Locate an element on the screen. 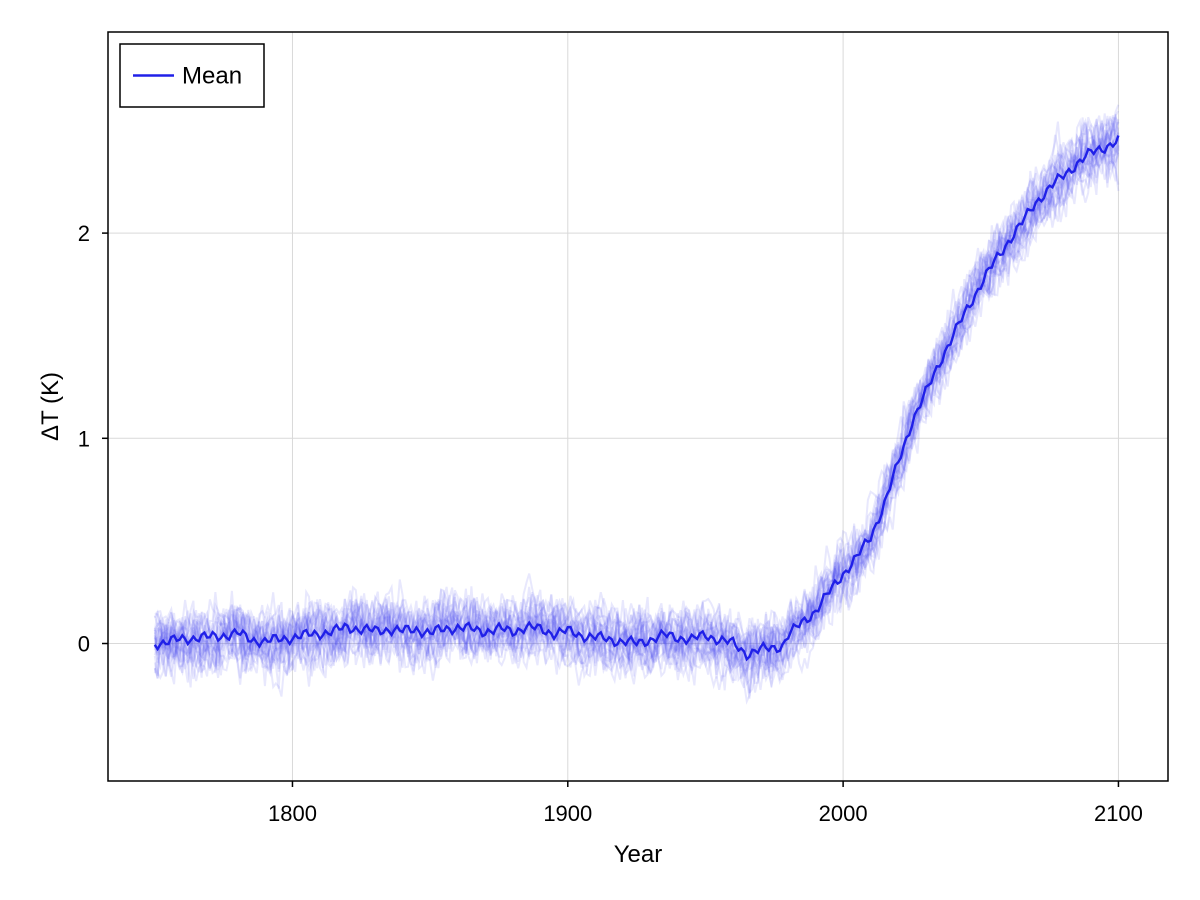  legend-label-mean: Mean is located at coordinates (212, 76).